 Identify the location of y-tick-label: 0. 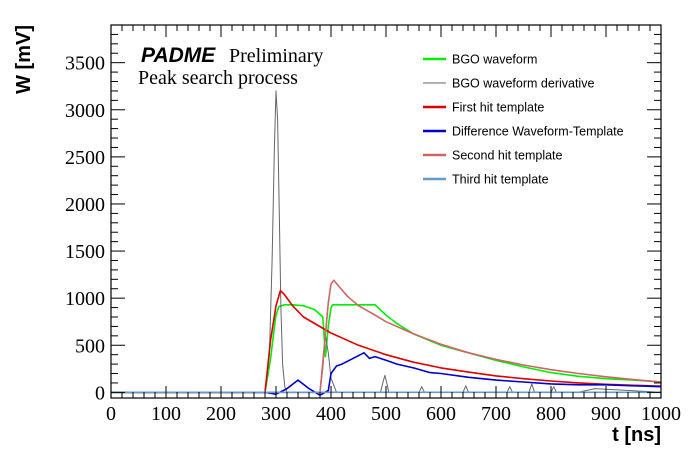
(100, 393).